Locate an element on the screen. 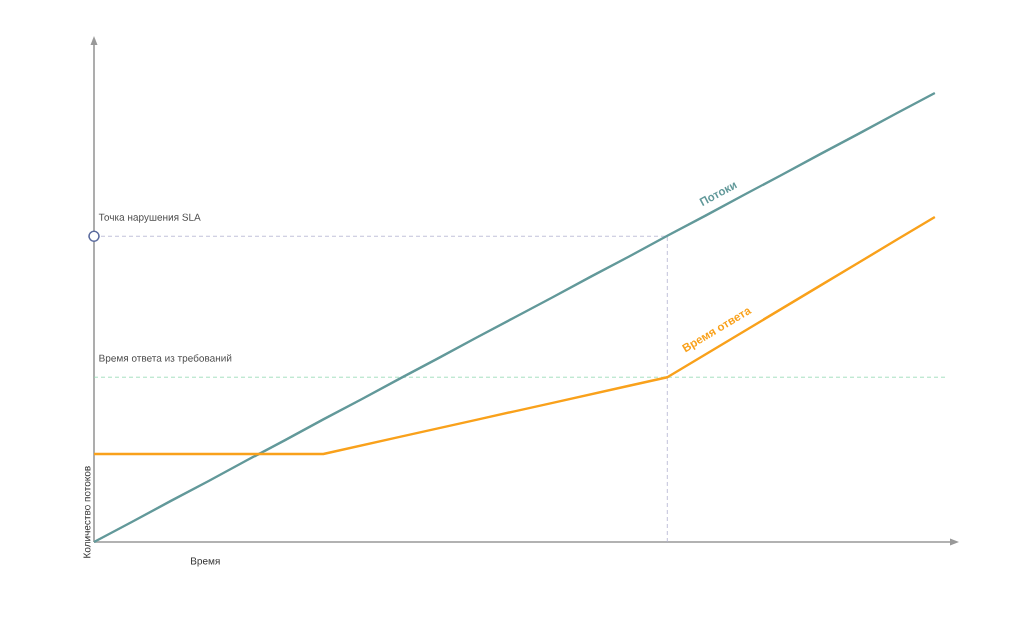  ref-line-label: Время ответа из требований is located at coordinates (165, 359).